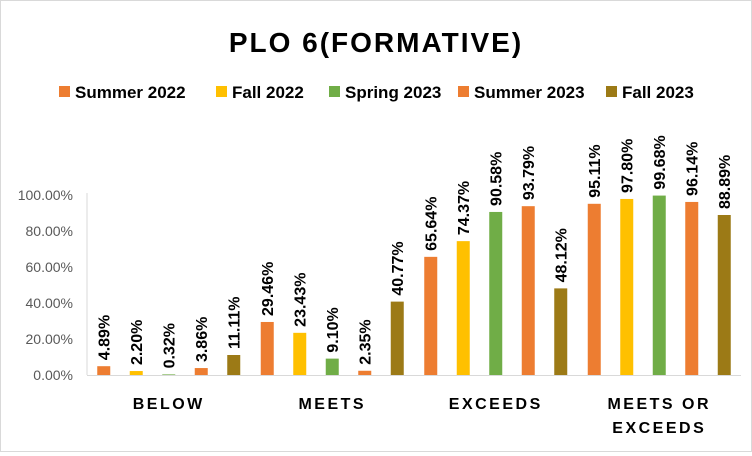  What do you see at coordinates (49, 303) in the screenshot?
I see `y-tick-label: 40.00%` at bounding box center [49, 303].